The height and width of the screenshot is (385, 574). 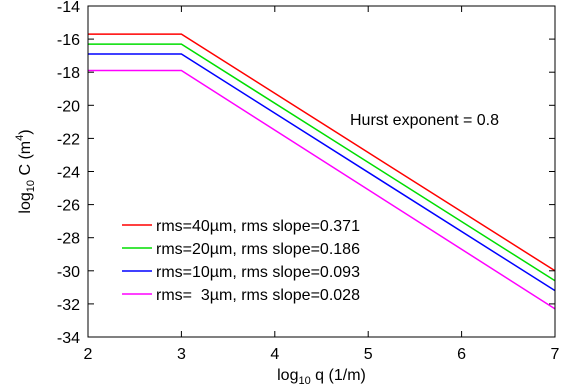 What do you see at coordinates (461, 354) in the screenshot?
I see `x-tick-label: 6` at bounding box center [461, 354].